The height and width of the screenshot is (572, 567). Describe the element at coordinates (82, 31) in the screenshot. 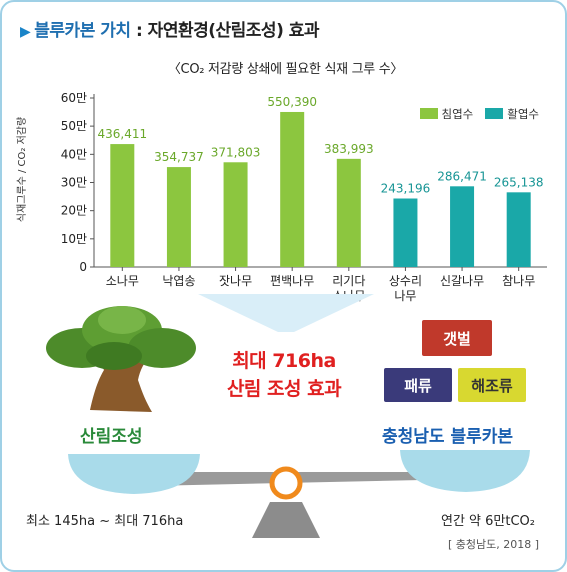

I see `title-main: 블루카본 가치` at that location.